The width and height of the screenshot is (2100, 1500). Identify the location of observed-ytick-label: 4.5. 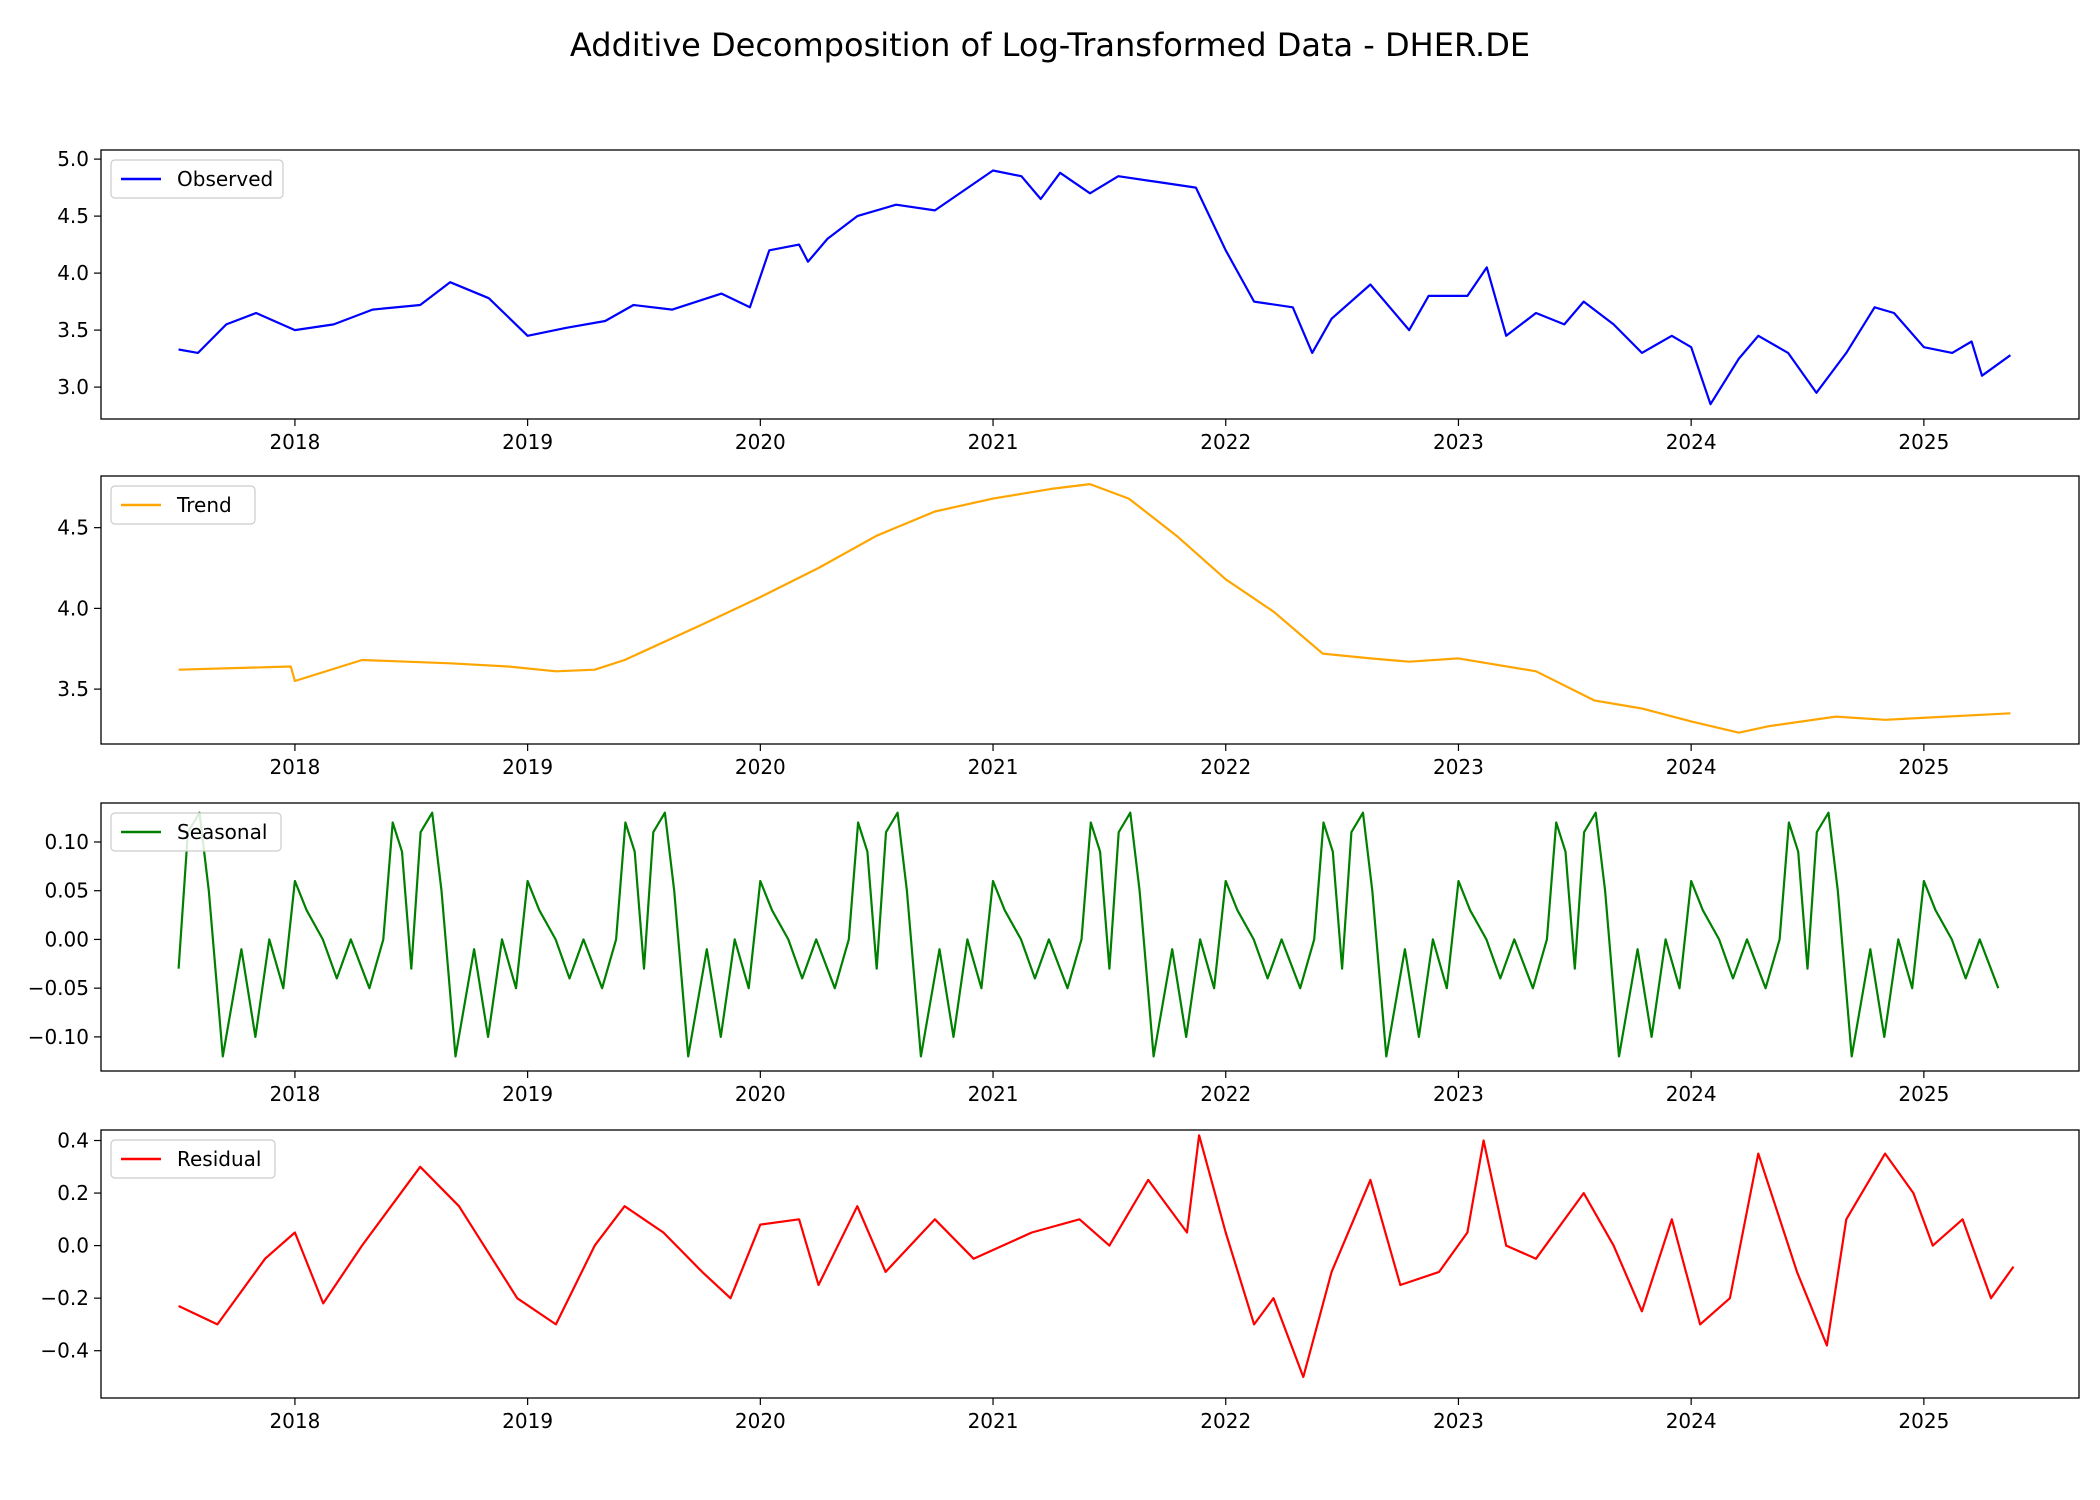
(73, 216).